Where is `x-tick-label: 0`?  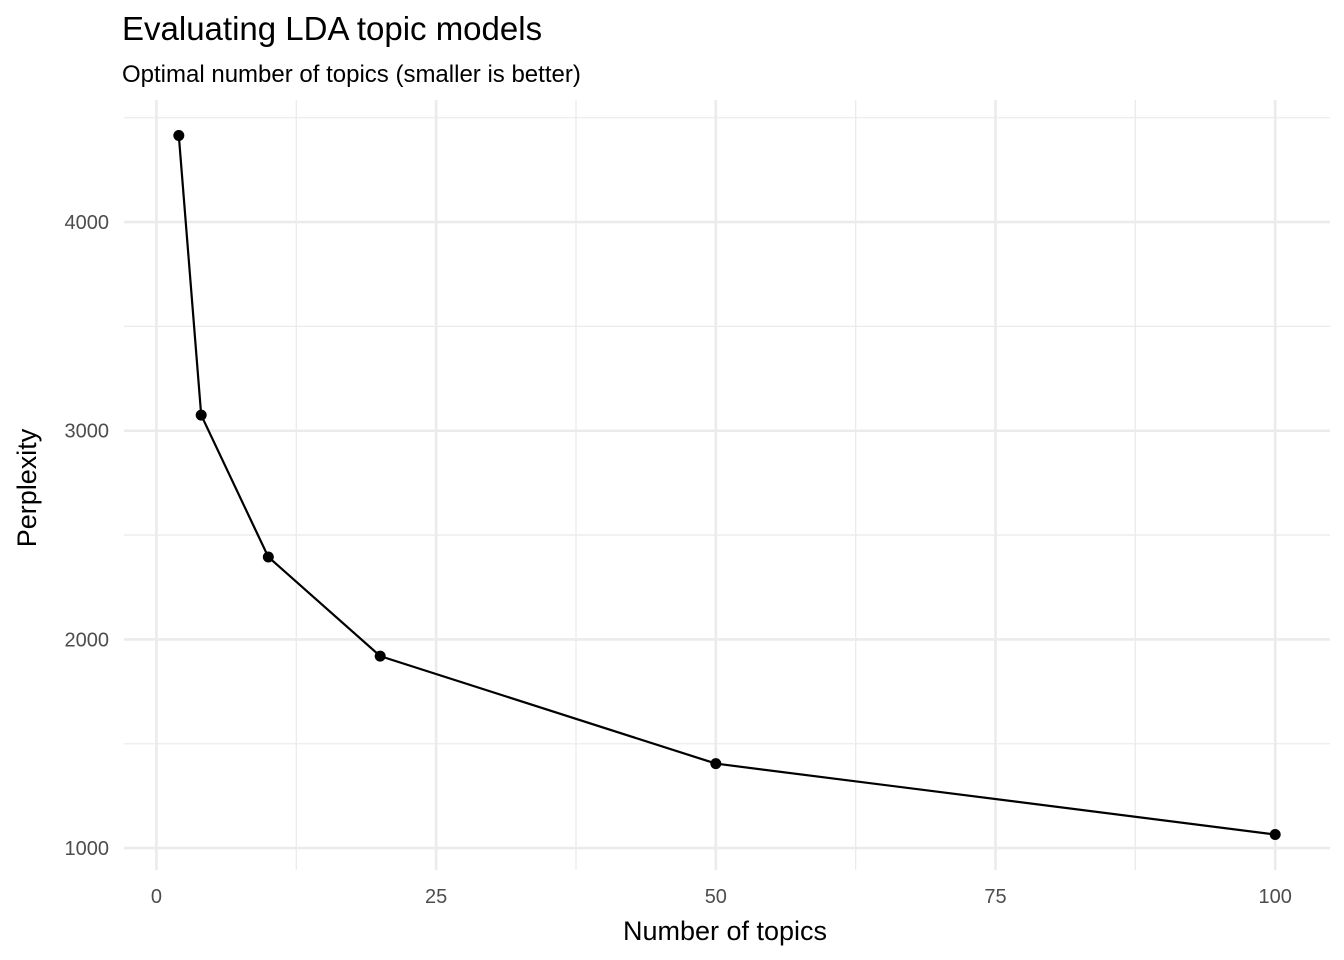 x-tick-label: 0 is located at coordinates (156, 897).